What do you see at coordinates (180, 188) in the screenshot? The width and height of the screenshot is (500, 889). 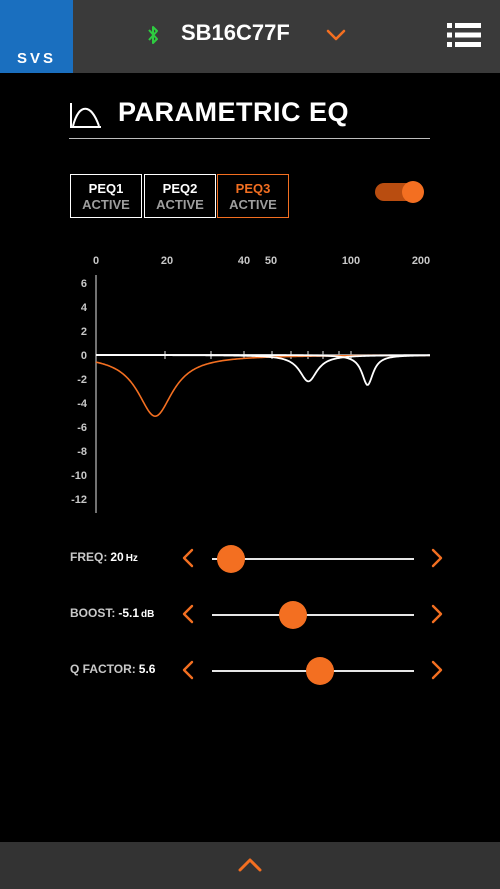 I see `tab-label: PEQ2` at bounding box center [180, 188].